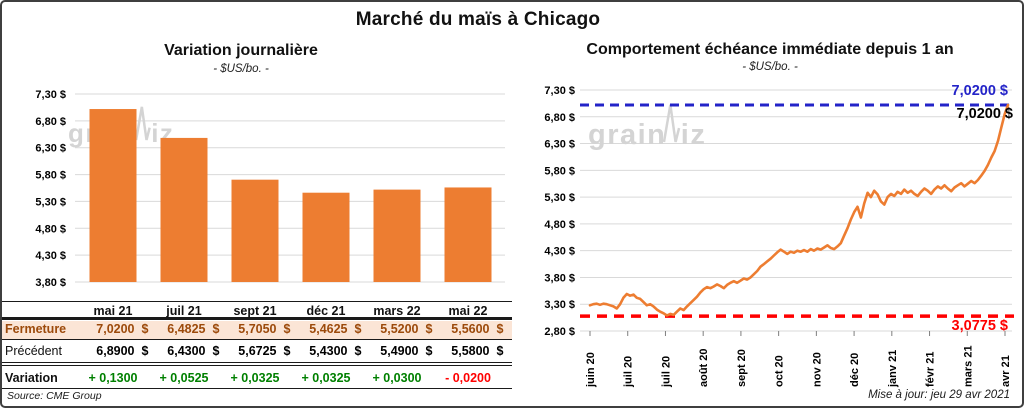 The width and height of the screenshot is (1024, 408). Describe the element at coordinates (397, 378) in the screenshot. I see `table-cell: + 0,0300` at that location.